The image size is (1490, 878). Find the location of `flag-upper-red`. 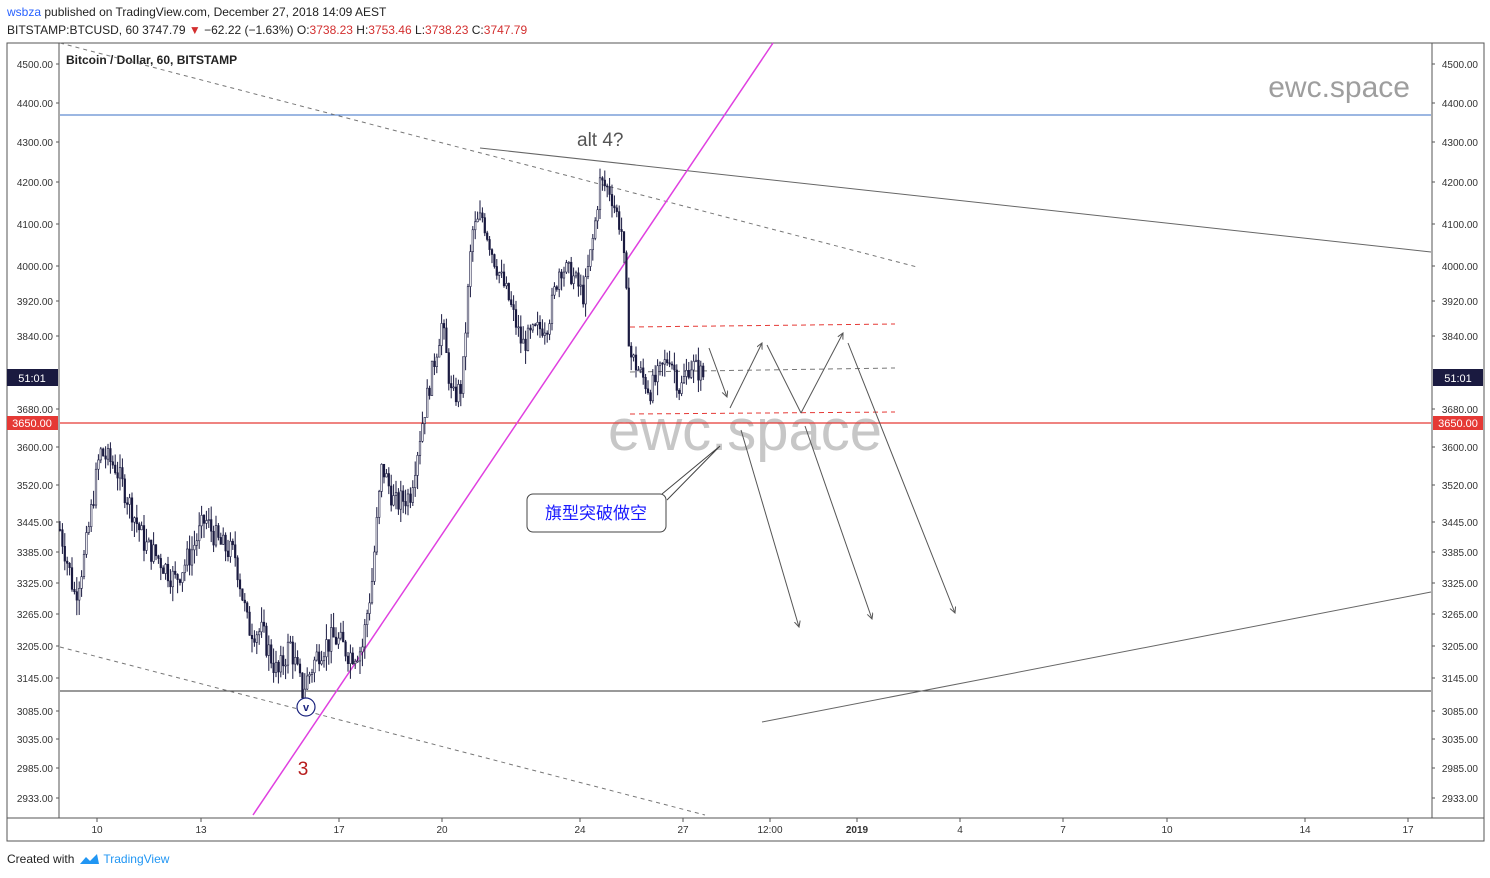

flag-upper-red is located at coordinates (762, 325).